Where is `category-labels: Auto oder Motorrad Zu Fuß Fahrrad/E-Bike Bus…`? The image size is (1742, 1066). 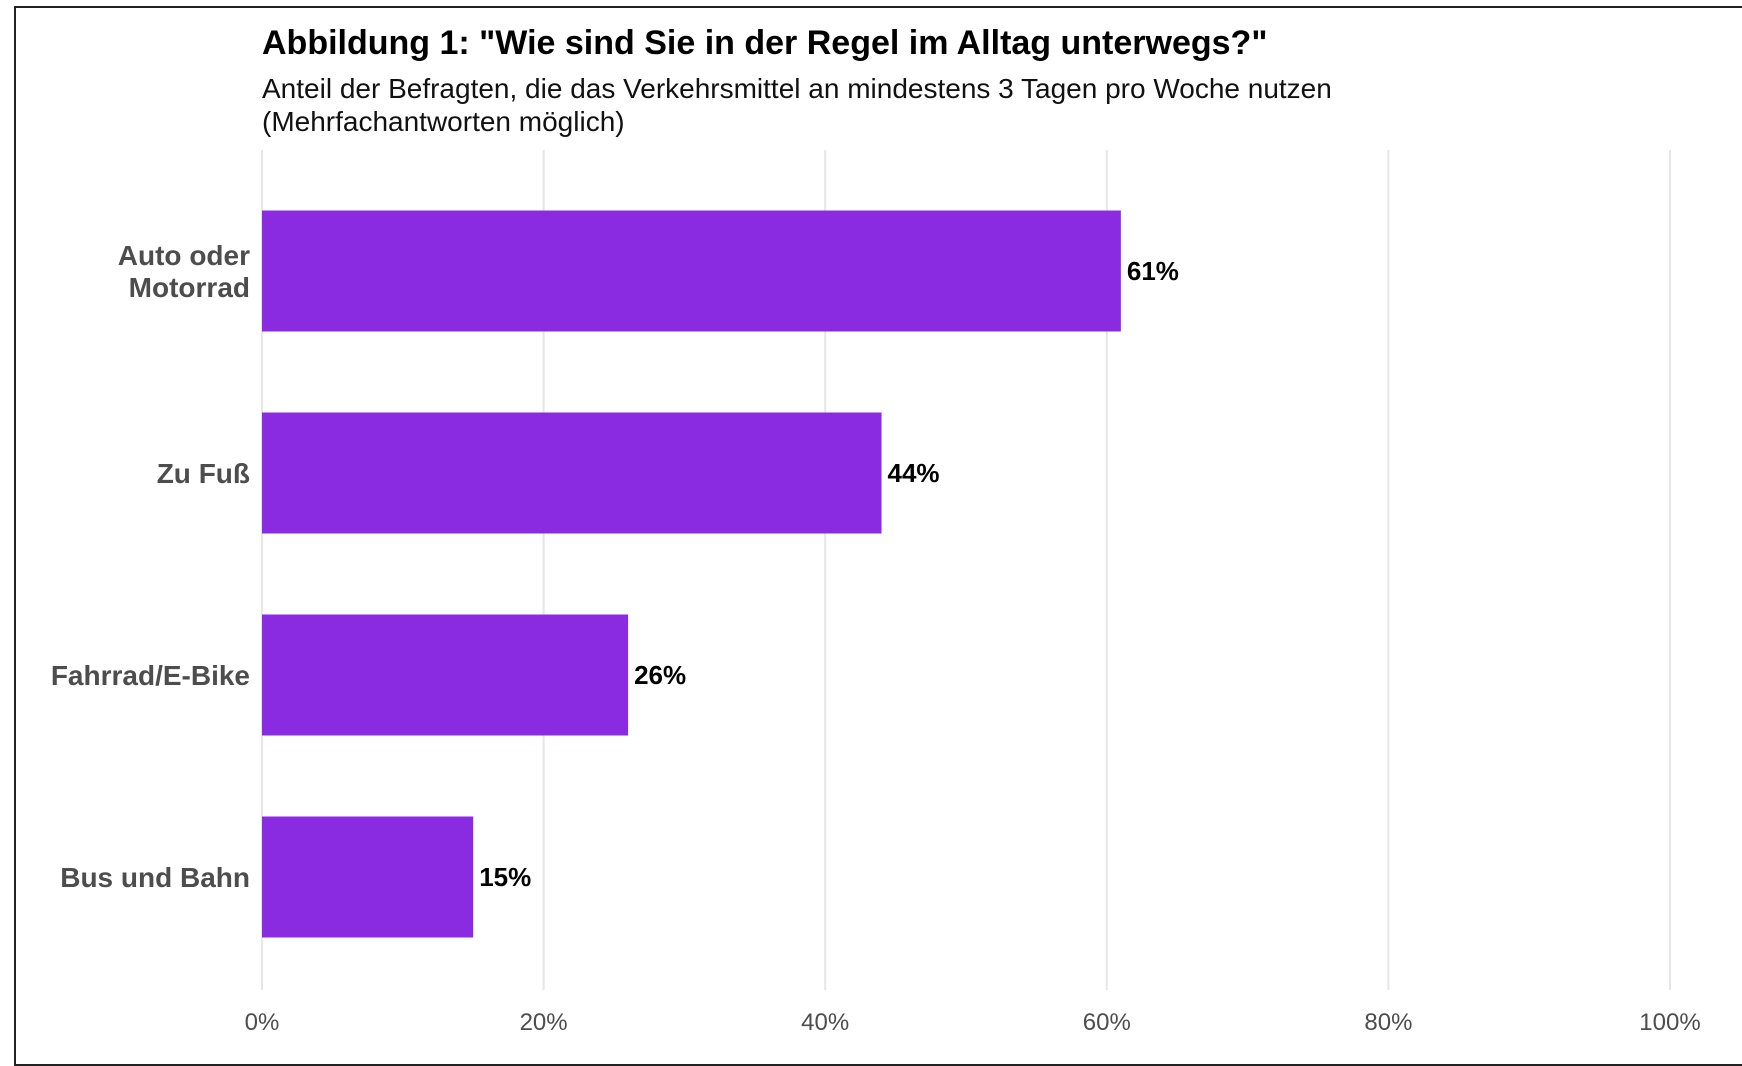
category-labels: Auto oder Motorrad Zu Fuß Fahrrad/E-Bike Bus… is located at coordinates (150, 566).